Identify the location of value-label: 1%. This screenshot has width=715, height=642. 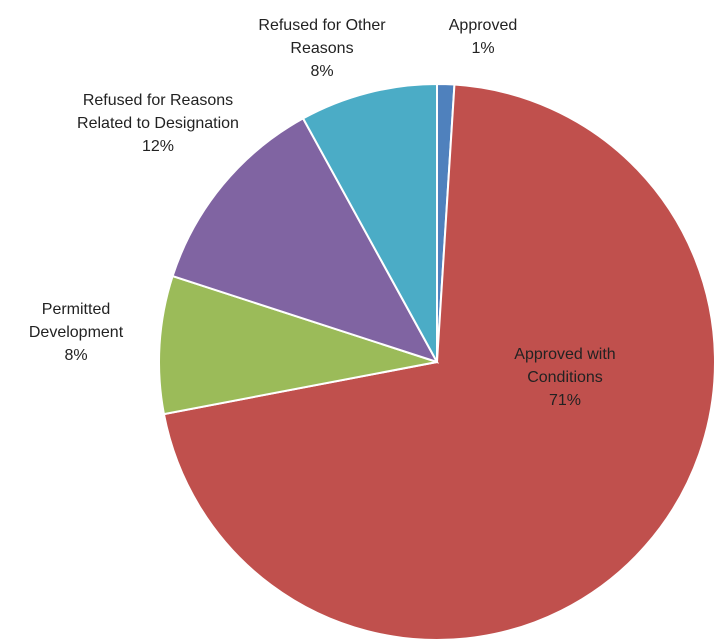
(483, 48).